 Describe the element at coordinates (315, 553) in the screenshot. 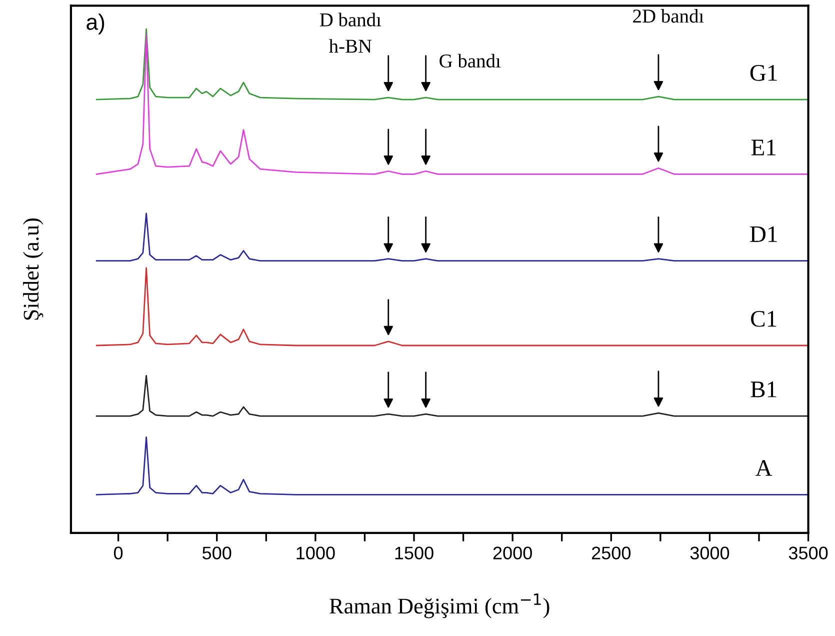

I see `x-tick-label: 1000` at that location.